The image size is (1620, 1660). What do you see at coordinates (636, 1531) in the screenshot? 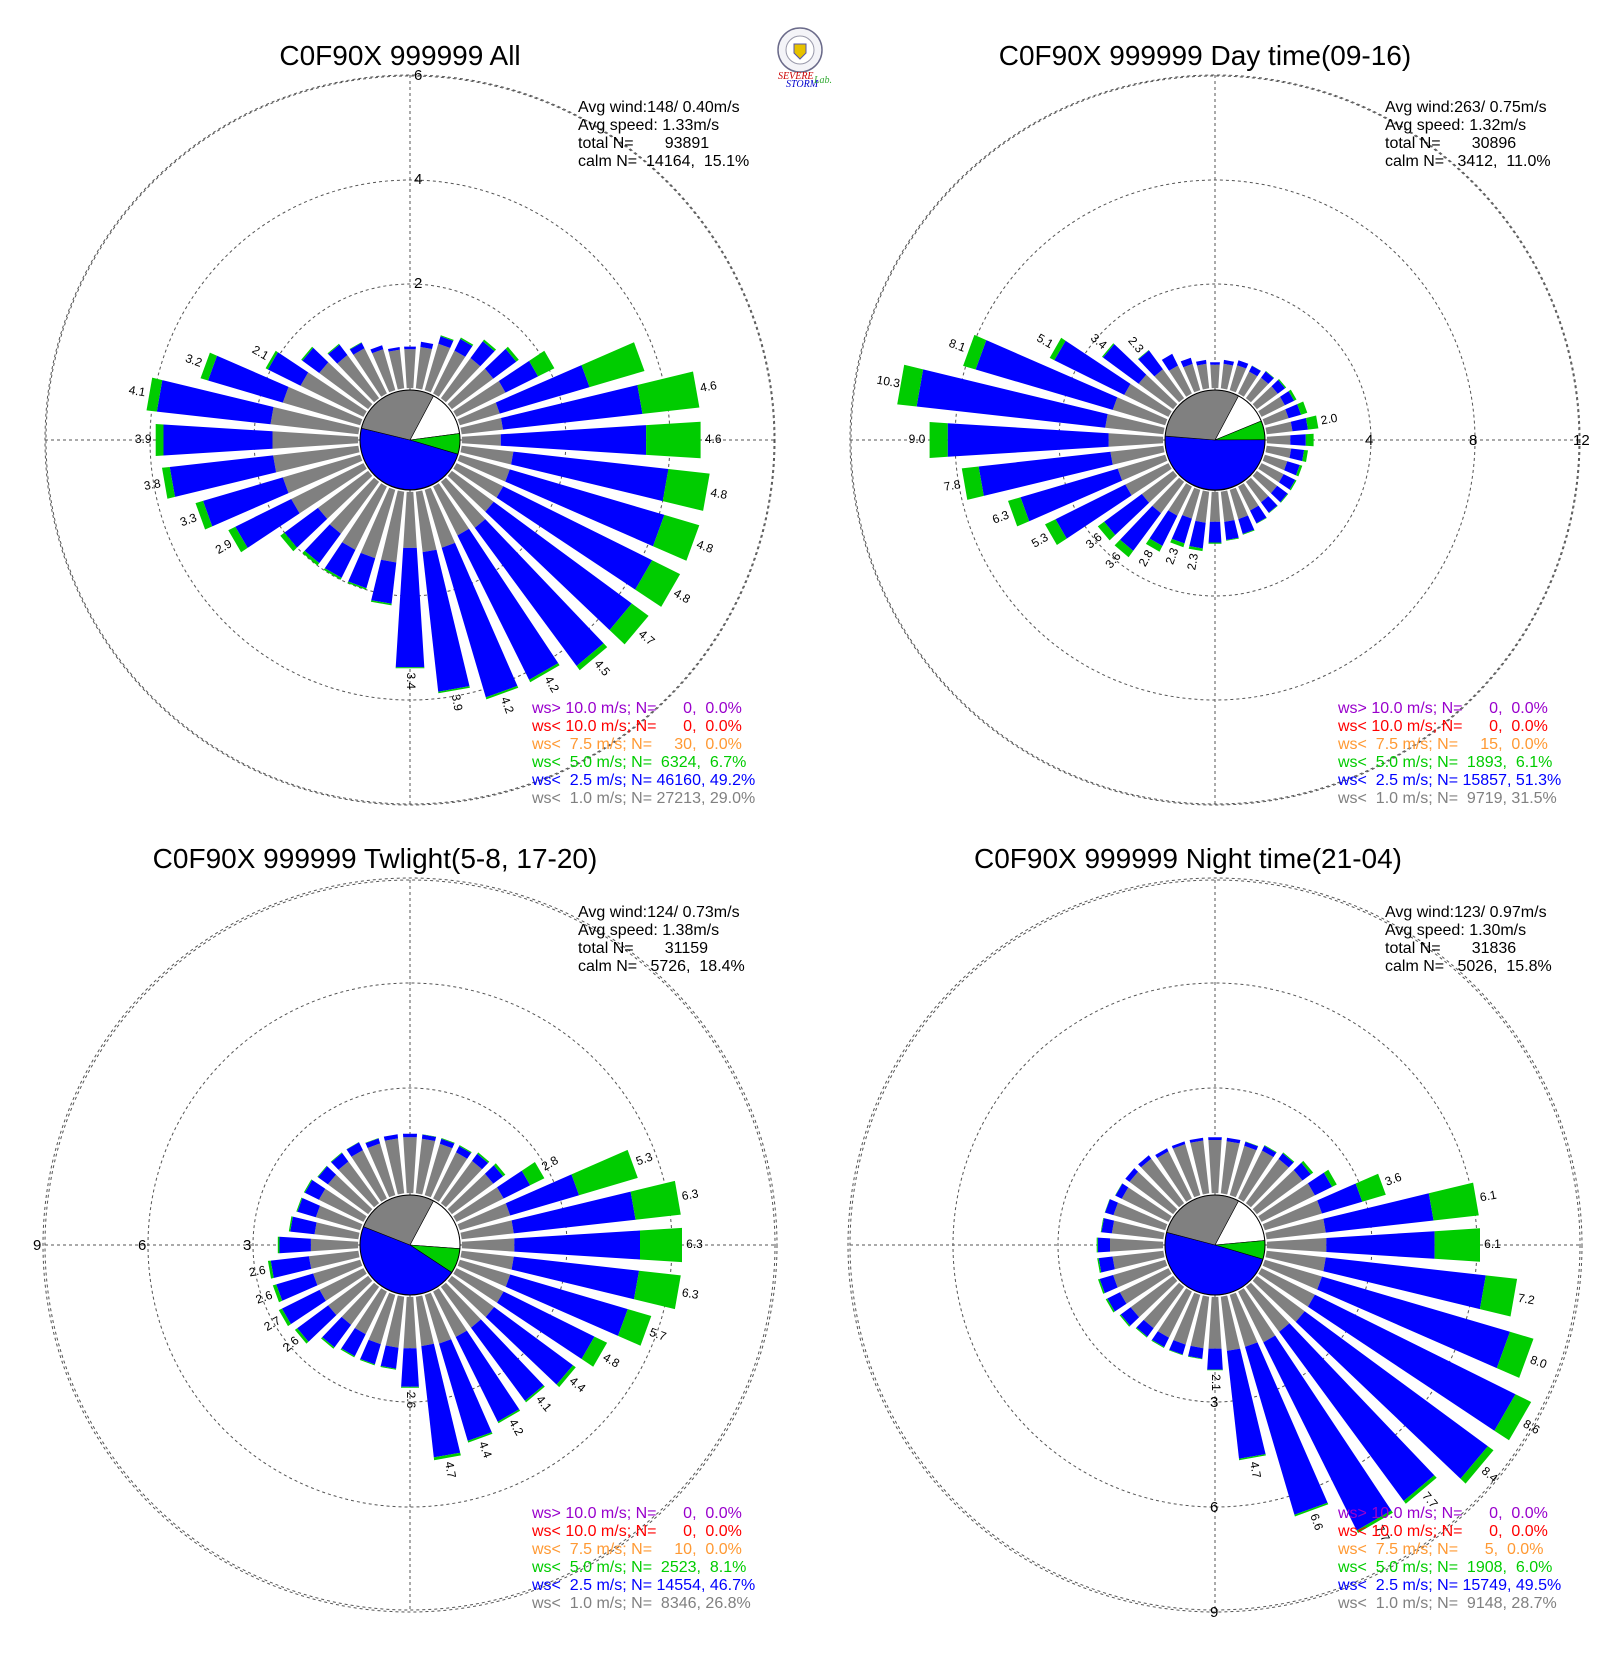
I see `legend-entry: ws< 10.0 m/s; N= 0, 0.0%` at bounding box center [636, 1531].